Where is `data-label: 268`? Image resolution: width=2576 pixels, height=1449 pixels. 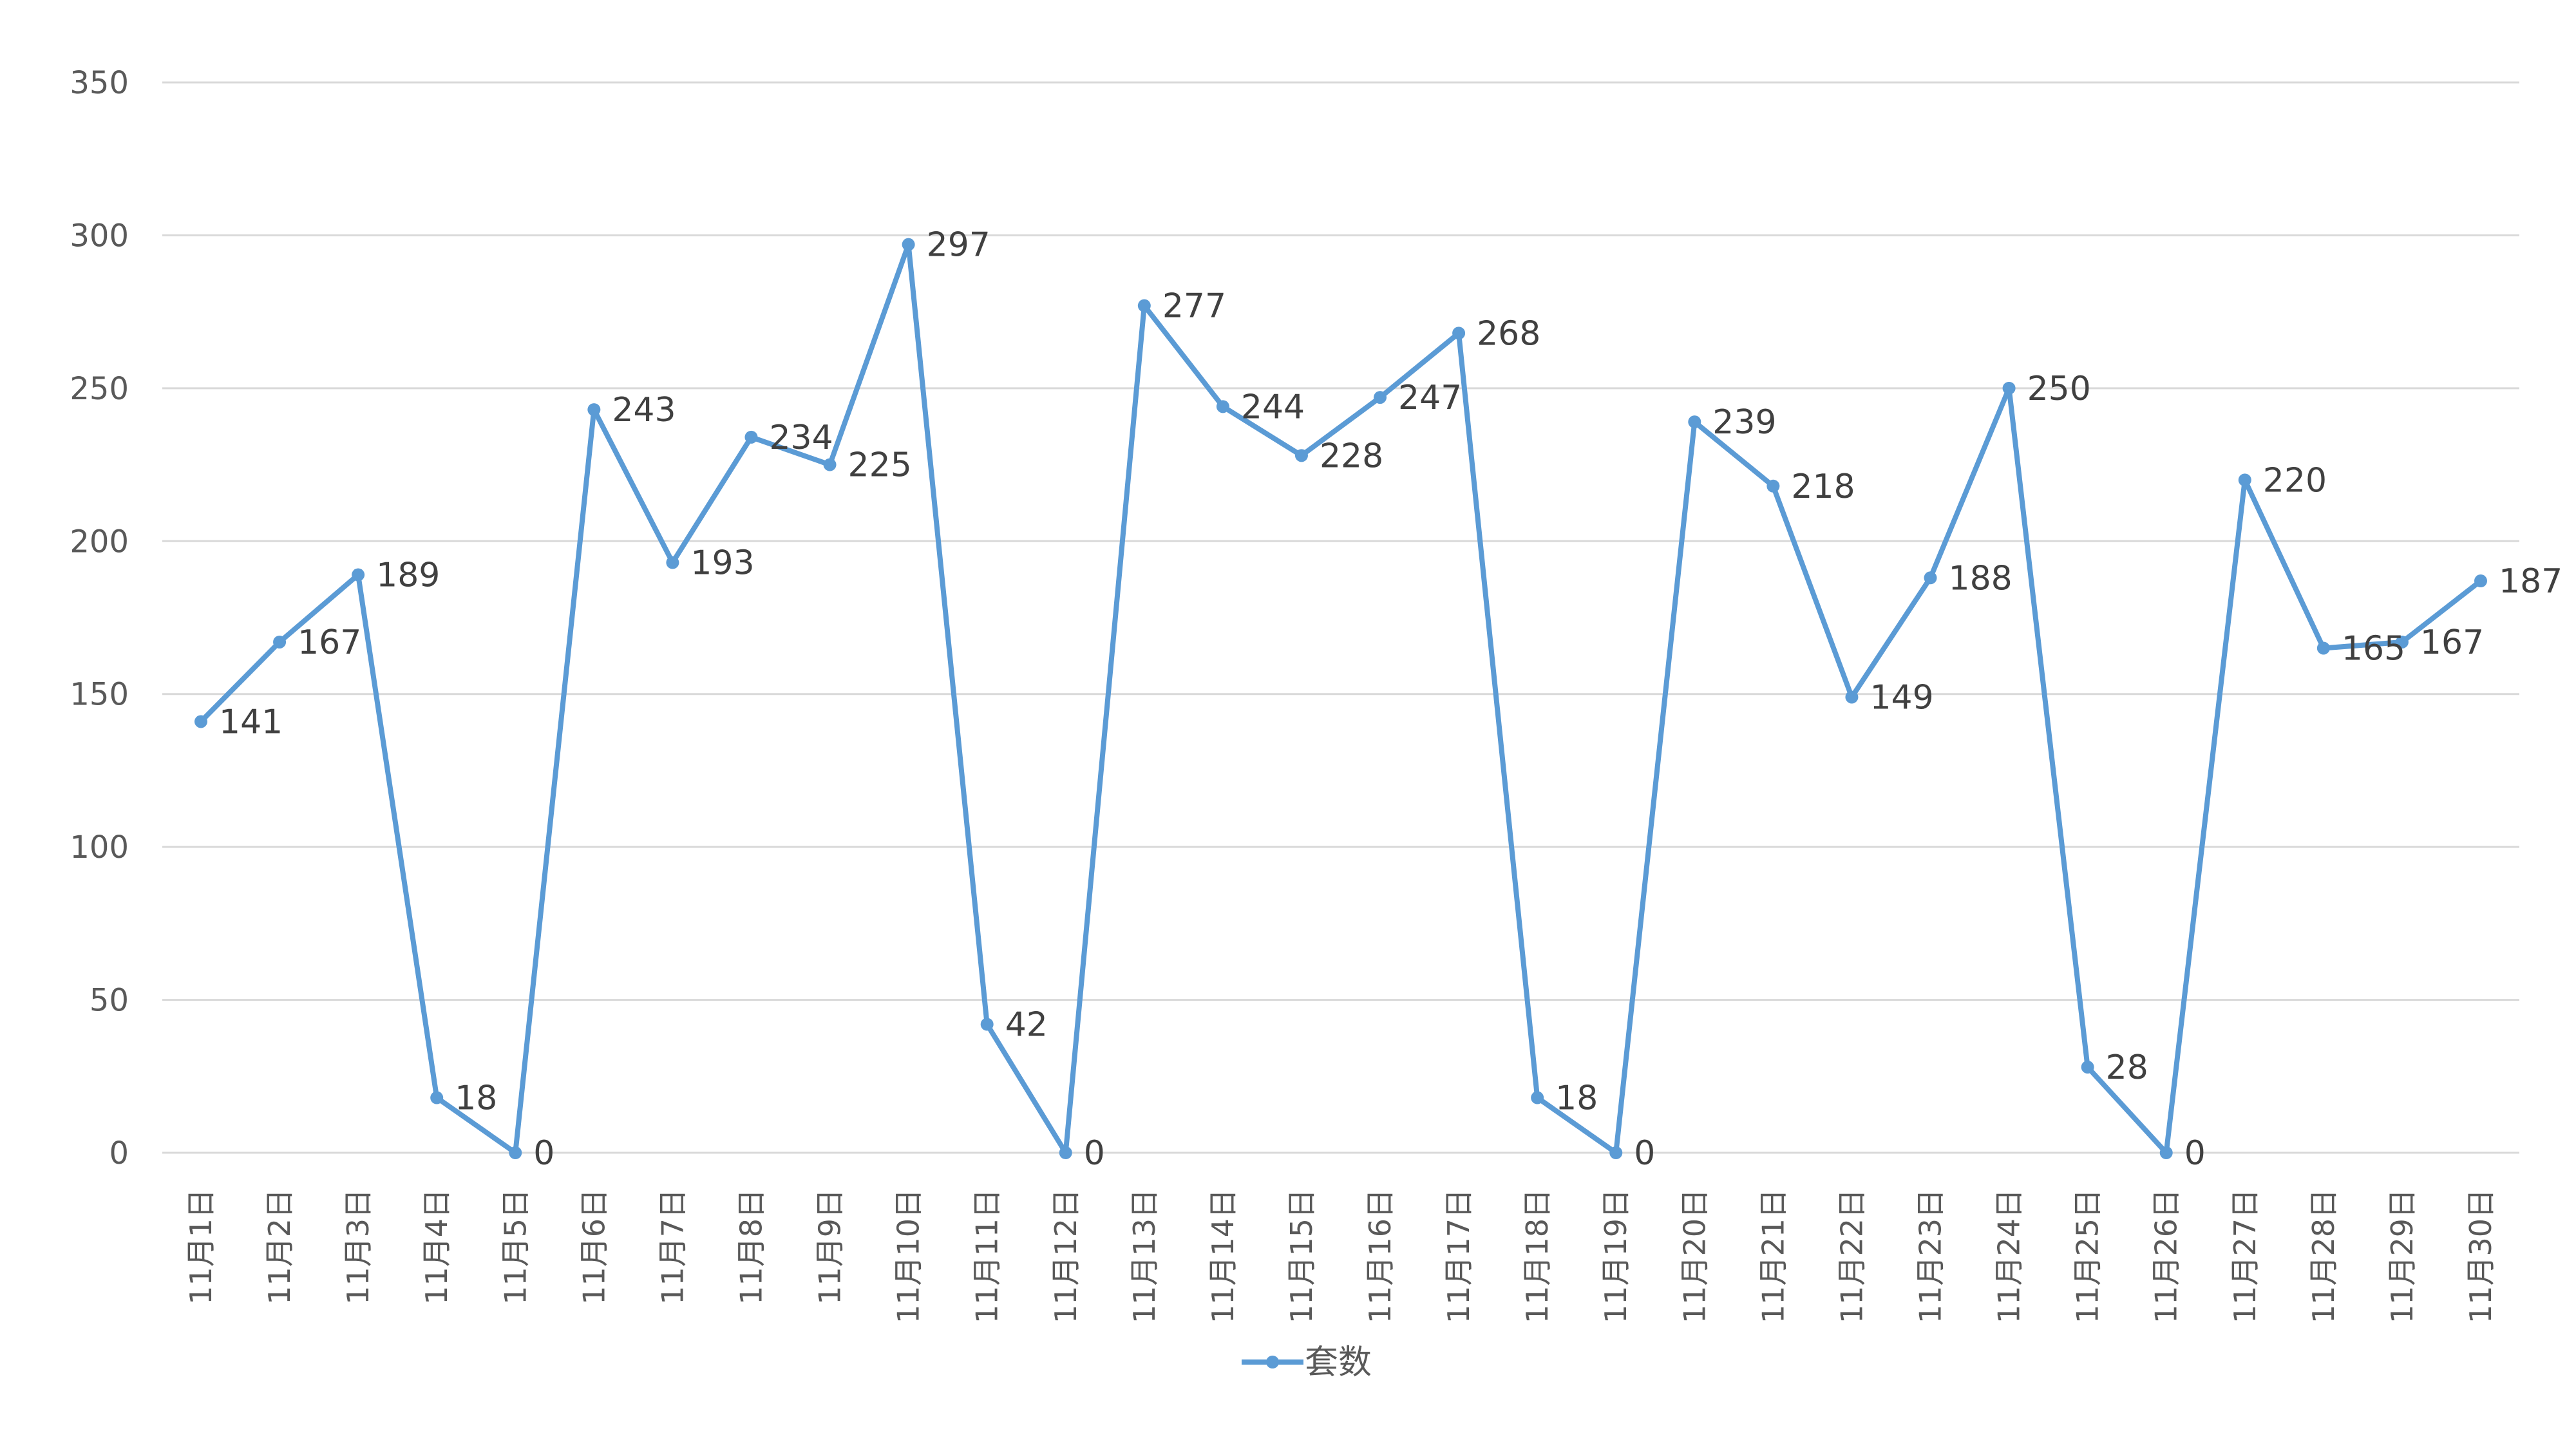 data-label: 268 is located at coordinates (1508, 334).